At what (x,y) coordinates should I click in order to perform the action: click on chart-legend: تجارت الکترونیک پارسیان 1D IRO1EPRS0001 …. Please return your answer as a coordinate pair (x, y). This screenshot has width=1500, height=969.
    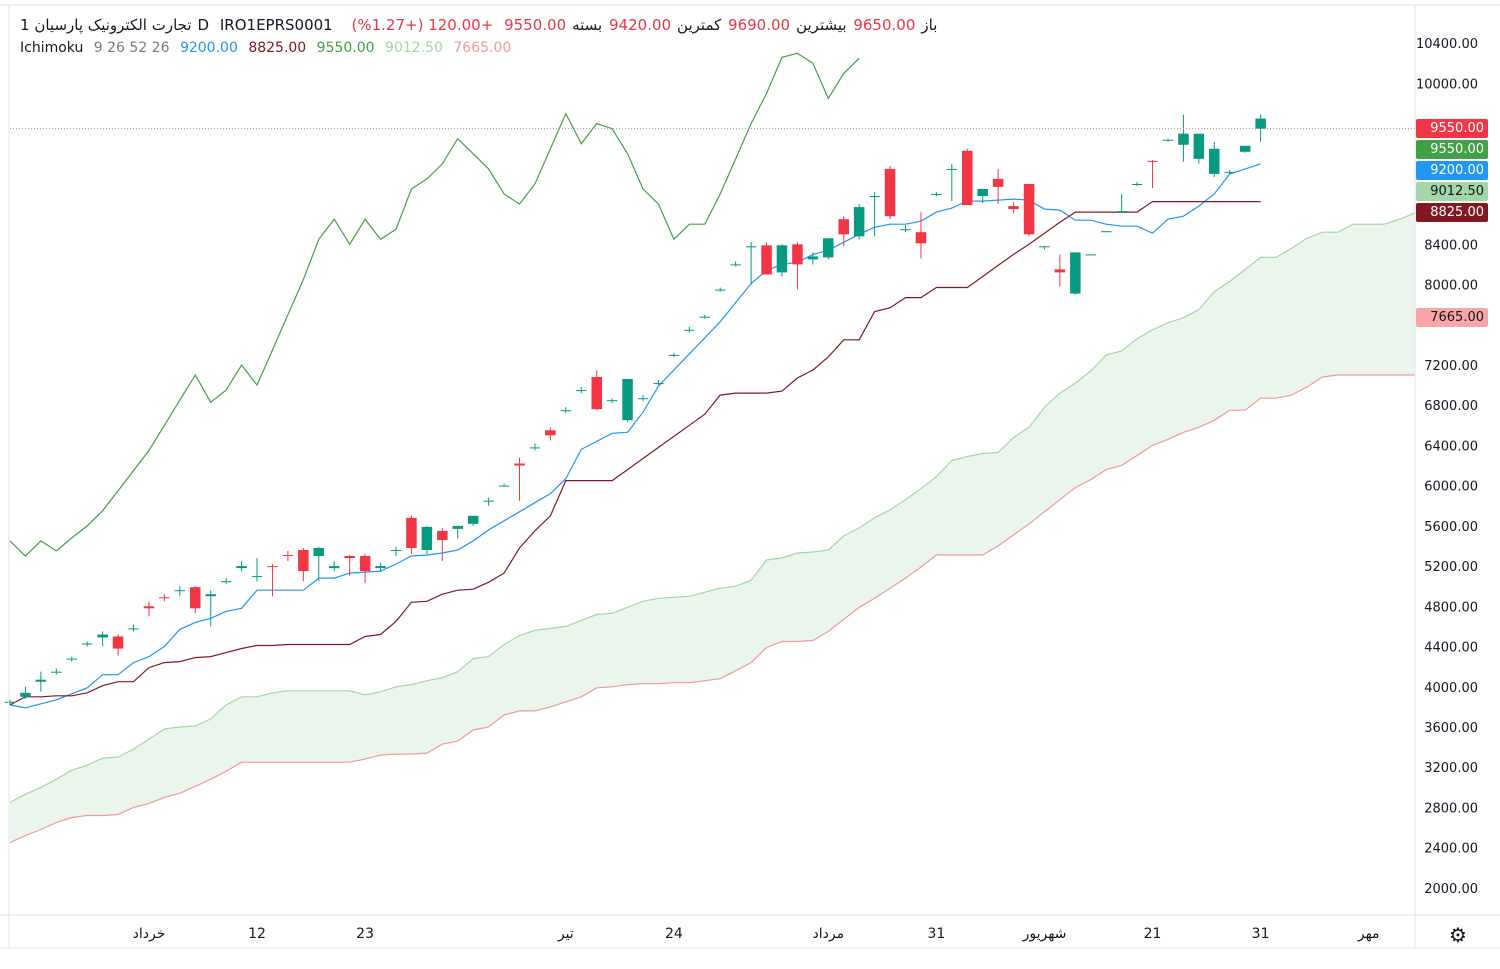
    Looking at the image, I should click on (479, 36).